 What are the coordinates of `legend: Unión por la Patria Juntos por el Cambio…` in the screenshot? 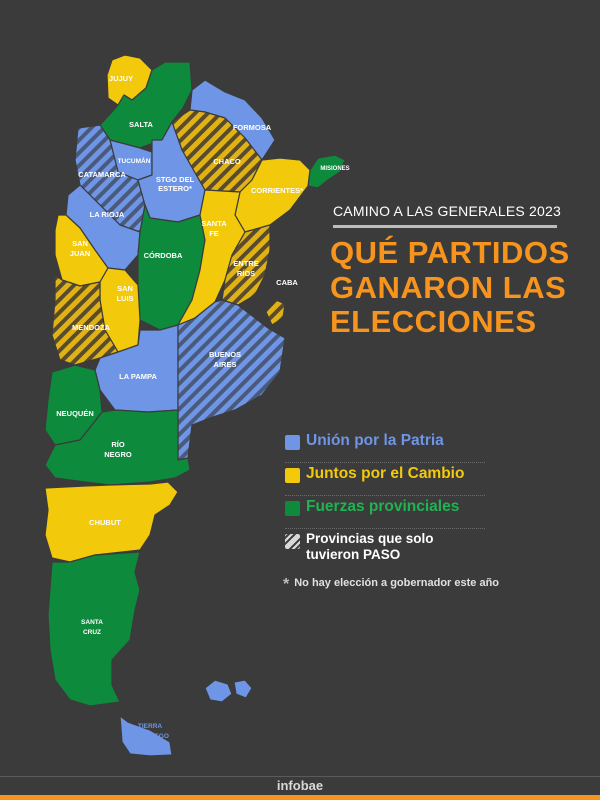 It's located at (385, 502).